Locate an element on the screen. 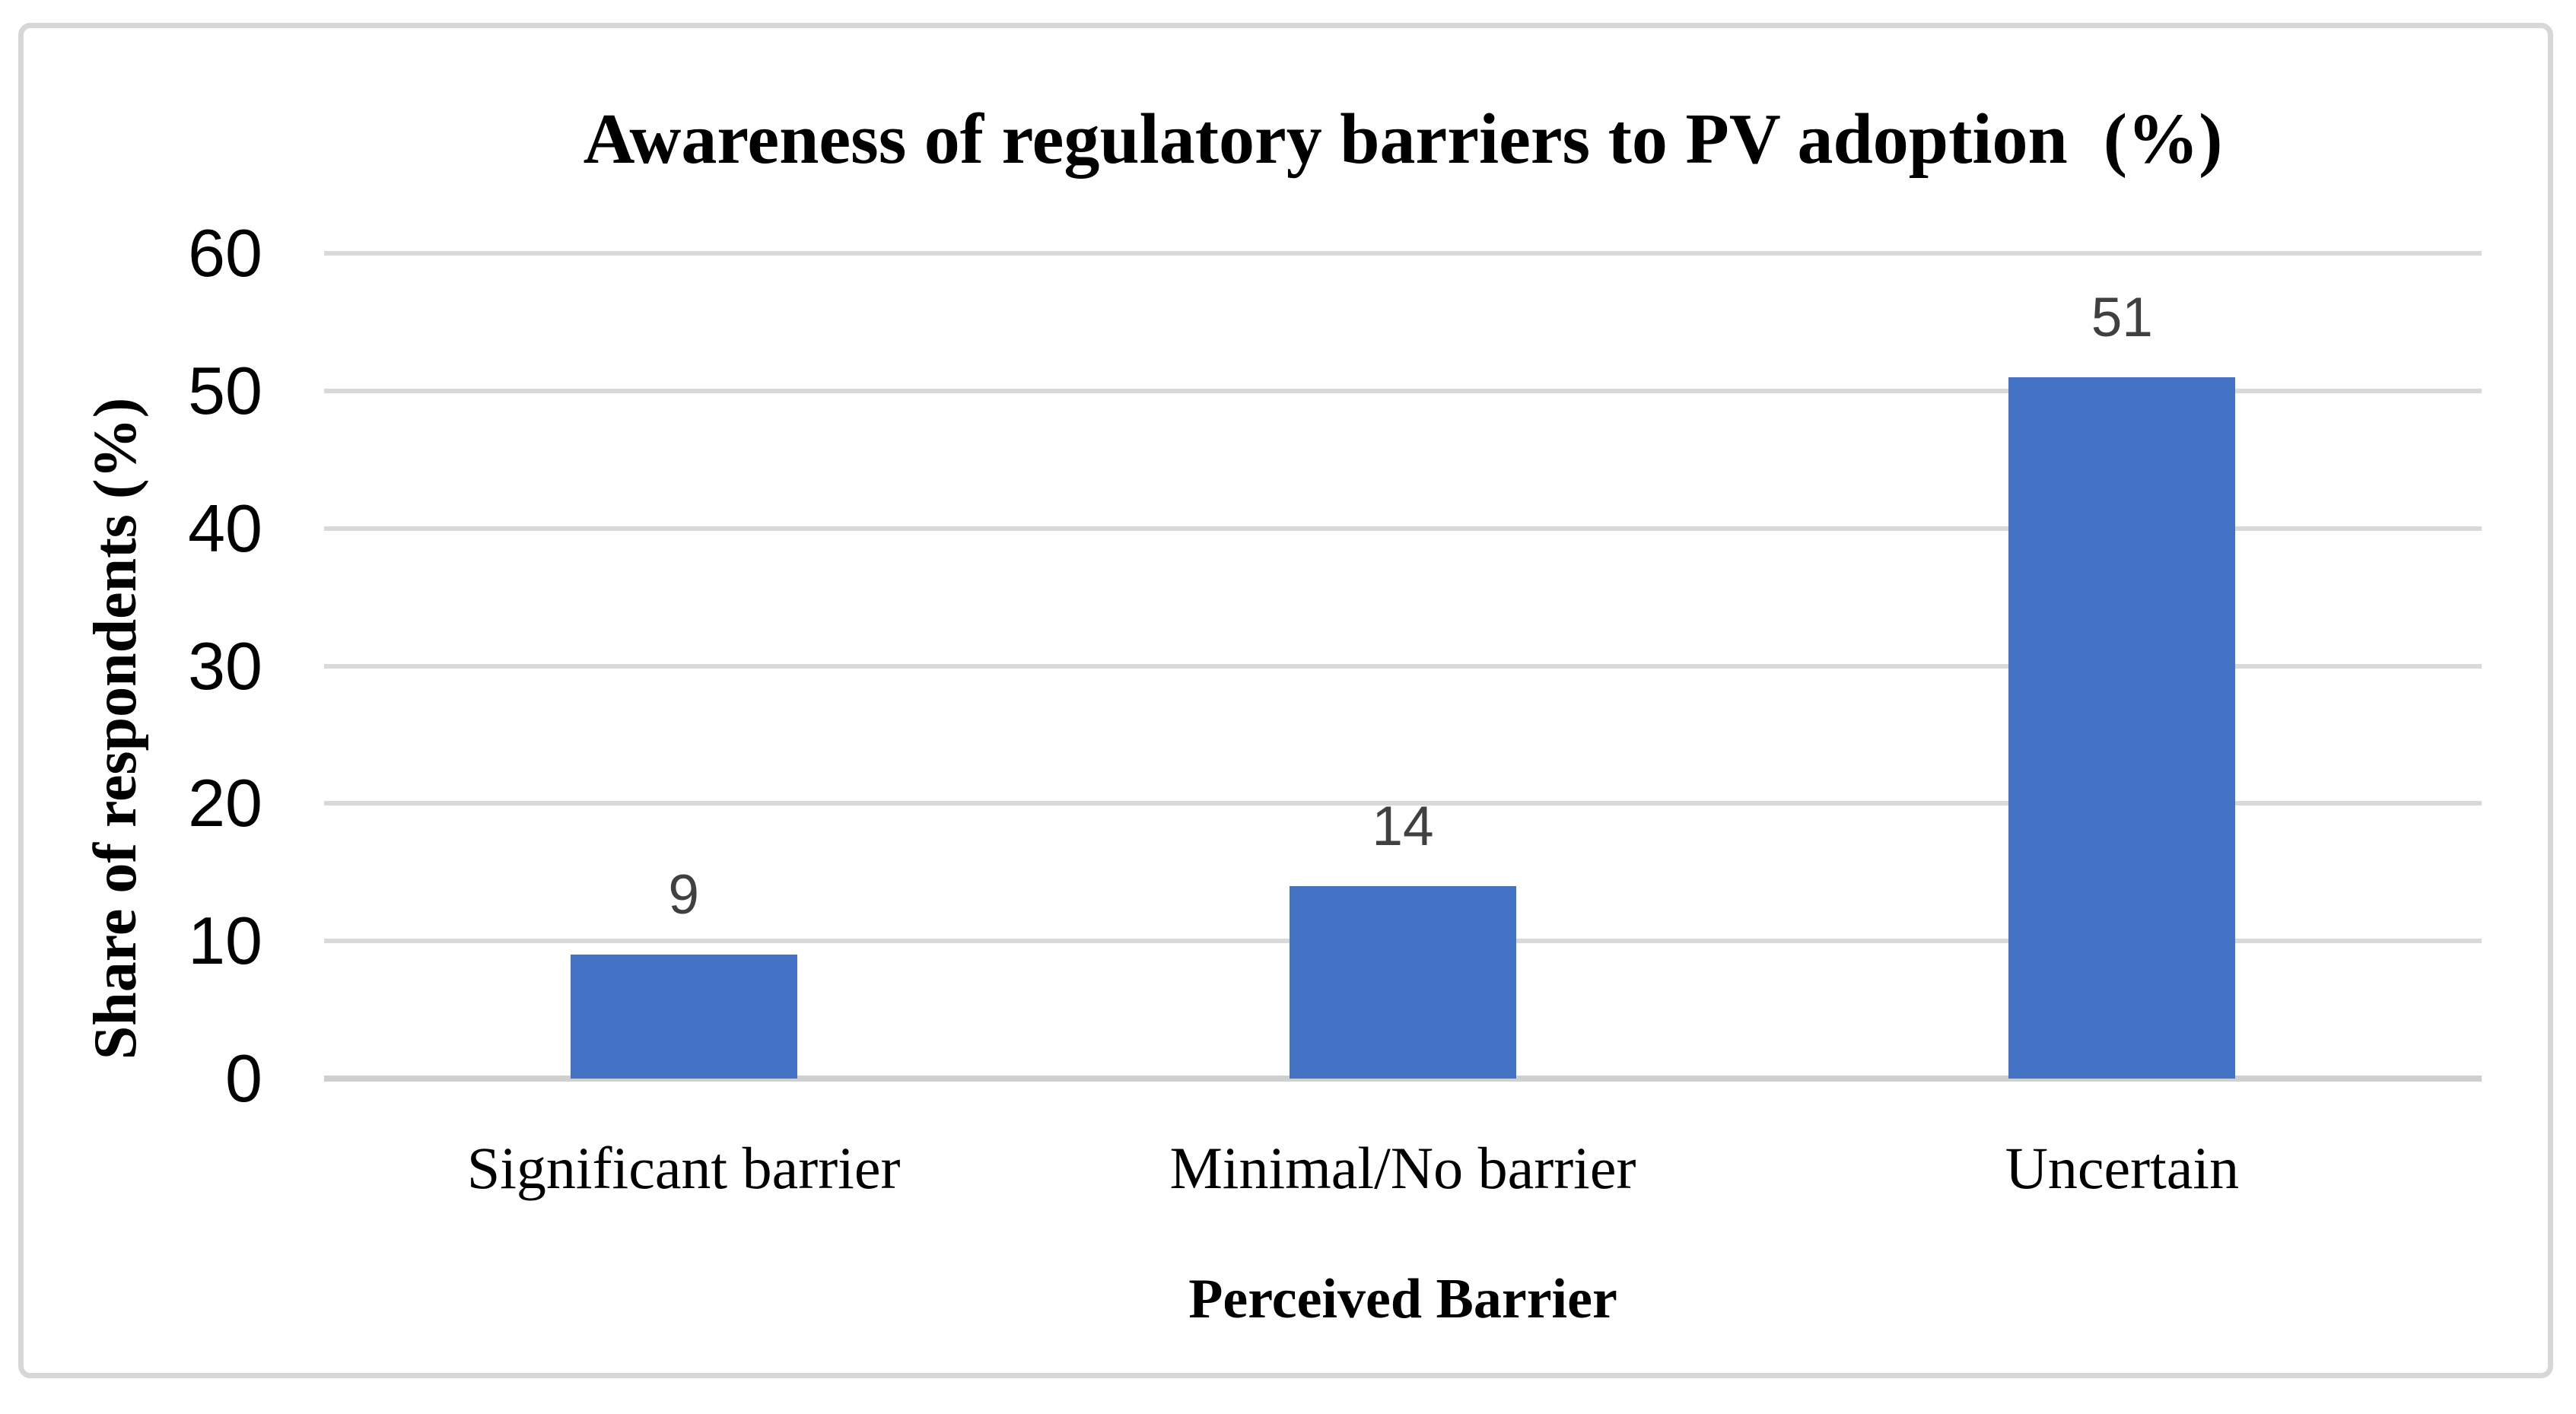 Image resolution: width=2576 pixels, height=1414 pixels. bar-data-label: 14 is located at coordinates (1403, 826).